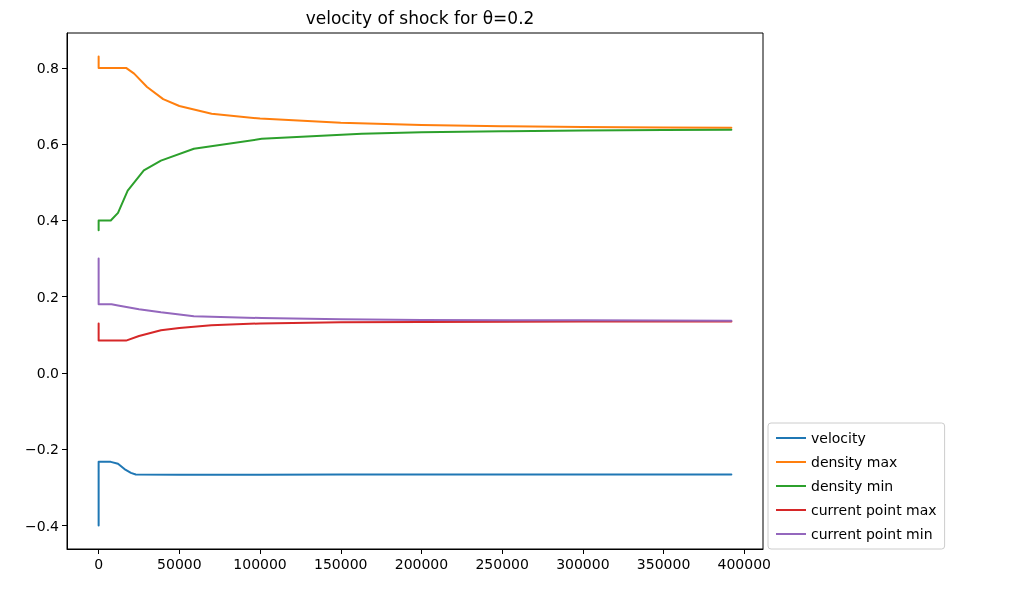  What do you see at coordinates (48, 144) in the screenshot?
I see `y-tick-label: 0.6` at bounding box center [48, 144].